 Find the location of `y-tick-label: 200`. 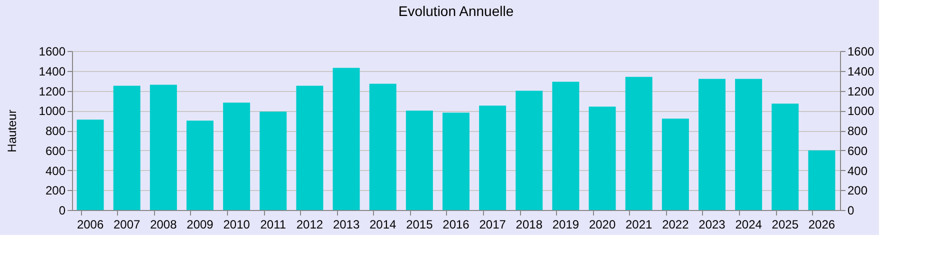

y-tick-label: 200 is located at coordinates (55, 191).